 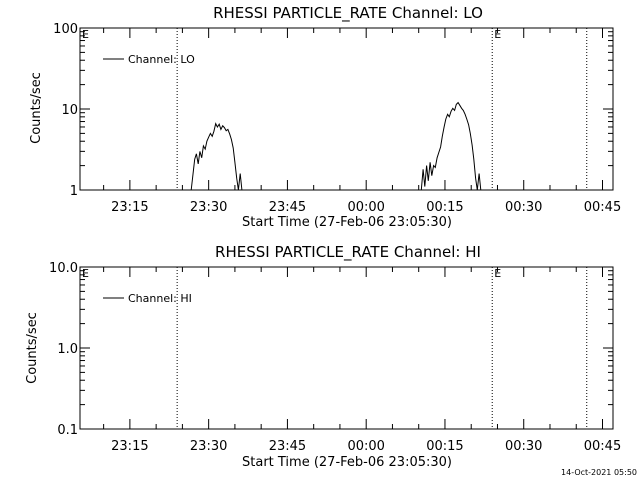 What do you see at coordinates (69, 110) in the screenshot?
I see `y-tick-label: 10` at bounding box center [69, 110].